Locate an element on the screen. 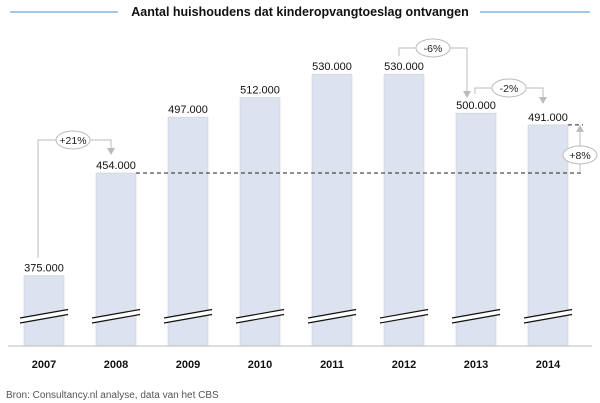  bar-2013 is located at coordinates (476, 229).